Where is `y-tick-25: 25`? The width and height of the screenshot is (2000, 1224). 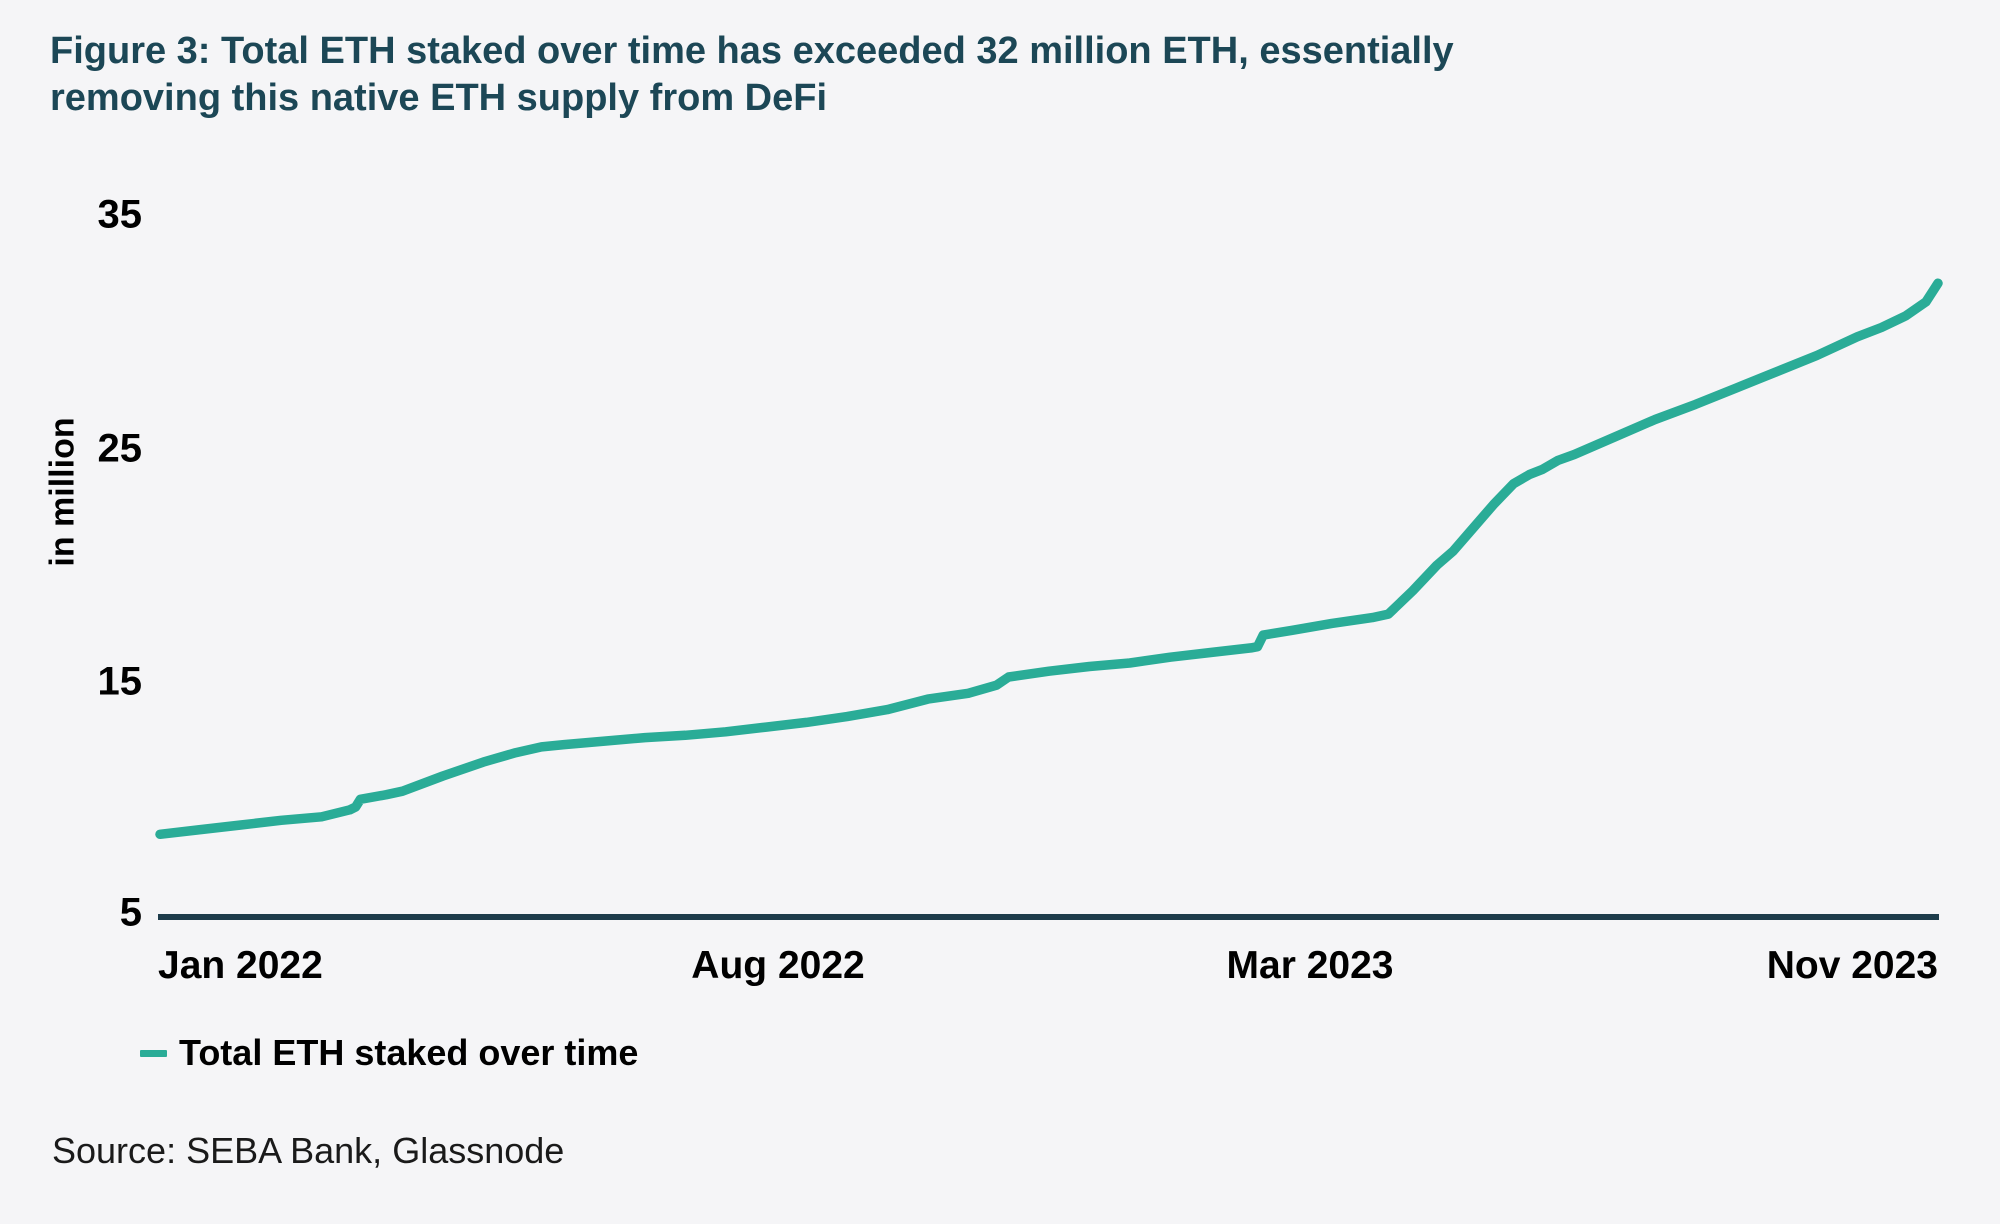
y-tick-25: 25 is located at coordinates (120, 448).